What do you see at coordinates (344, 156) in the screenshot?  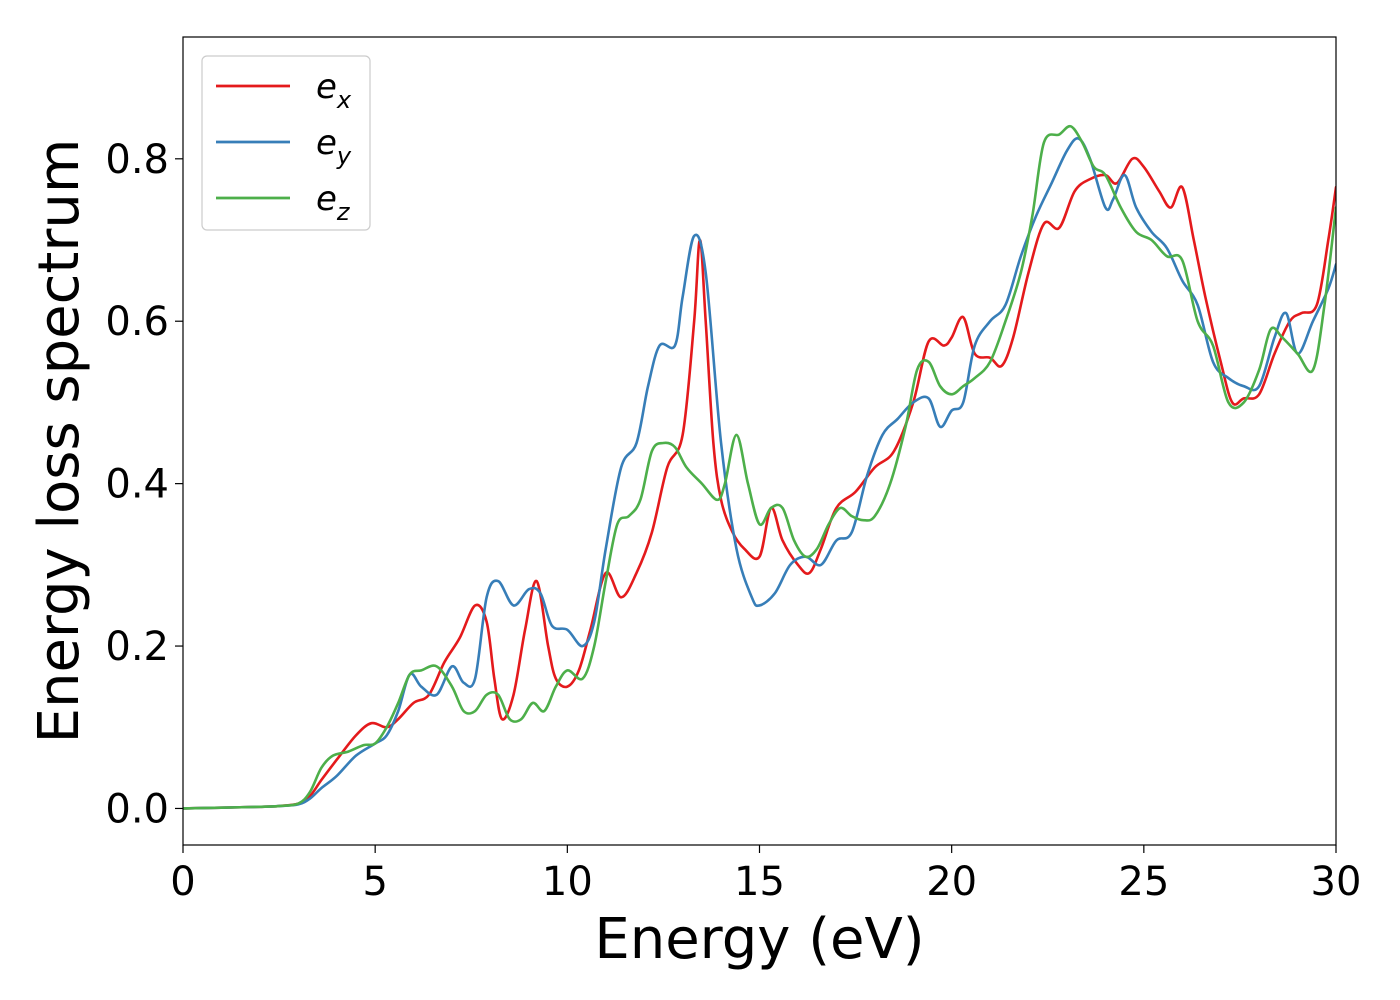 I see `legend-label-sub: y` at bounding box center [344, 156].